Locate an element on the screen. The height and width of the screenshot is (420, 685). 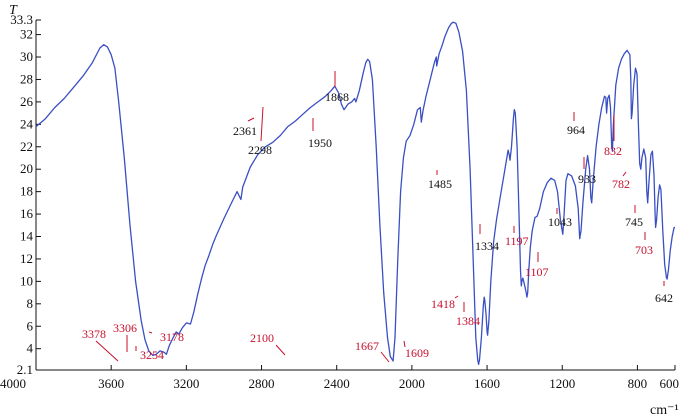
peak-label-703: 703 is located at coordinates (644, 250).